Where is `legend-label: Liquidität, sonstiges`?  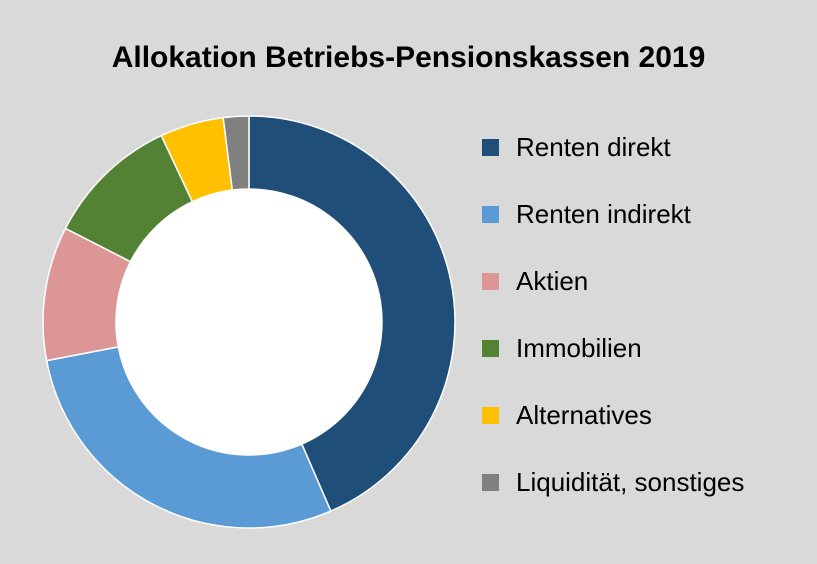
legend-label: Liquidität, sonstiges is located at coordinates (630, 482).